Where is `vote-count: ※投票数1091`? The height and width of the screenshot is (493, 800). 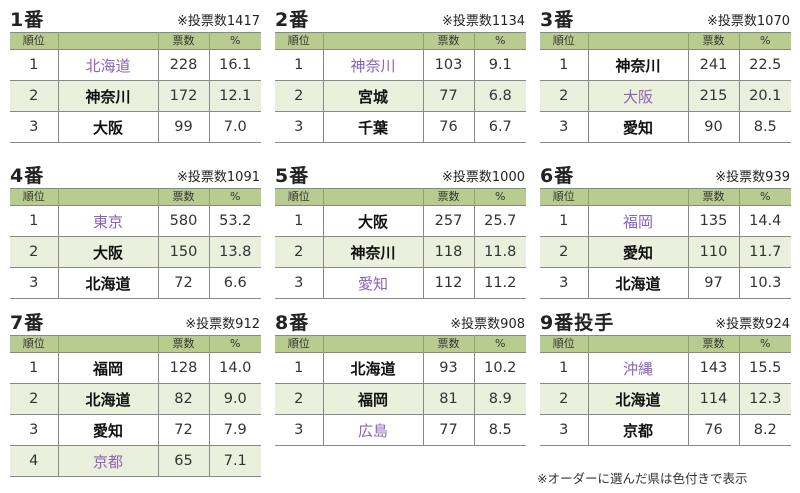
vote-count: ※投票数1091 is located at coordinates (218, 177).